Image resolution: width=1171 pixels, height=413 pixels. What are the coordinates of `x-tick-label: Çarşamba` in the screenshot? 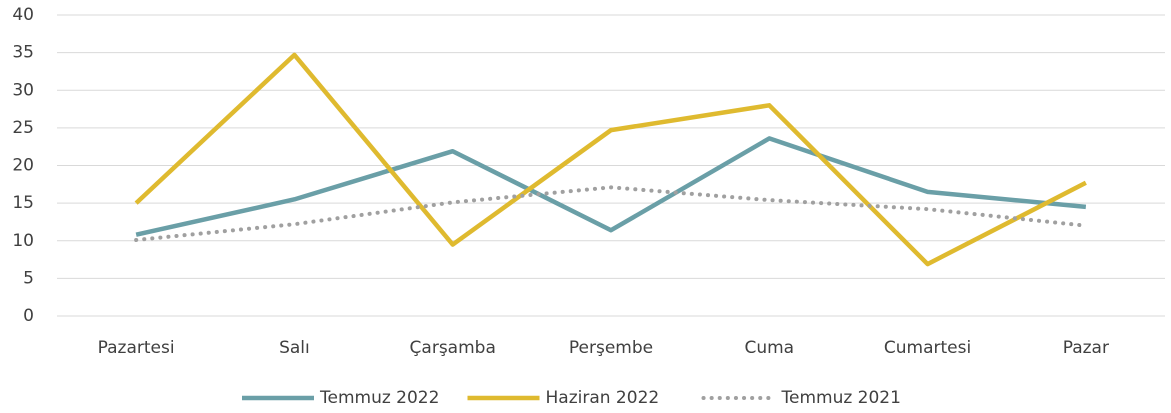 It's located at (453, 348).